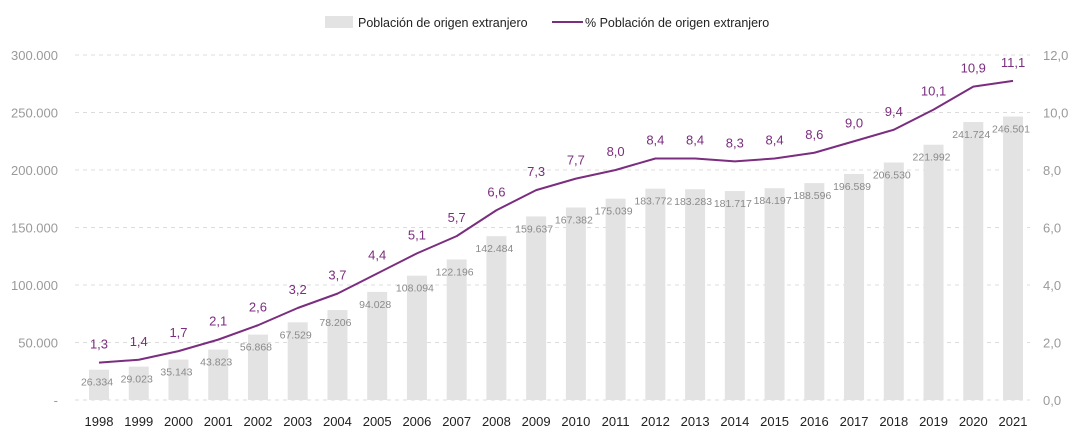 This screenshot has width=1080, height=440. What do you see at coordinates (496, 421) in the screenshot?
I see `x-axis-tick-label: 2008` at bounding box center [496, 421].